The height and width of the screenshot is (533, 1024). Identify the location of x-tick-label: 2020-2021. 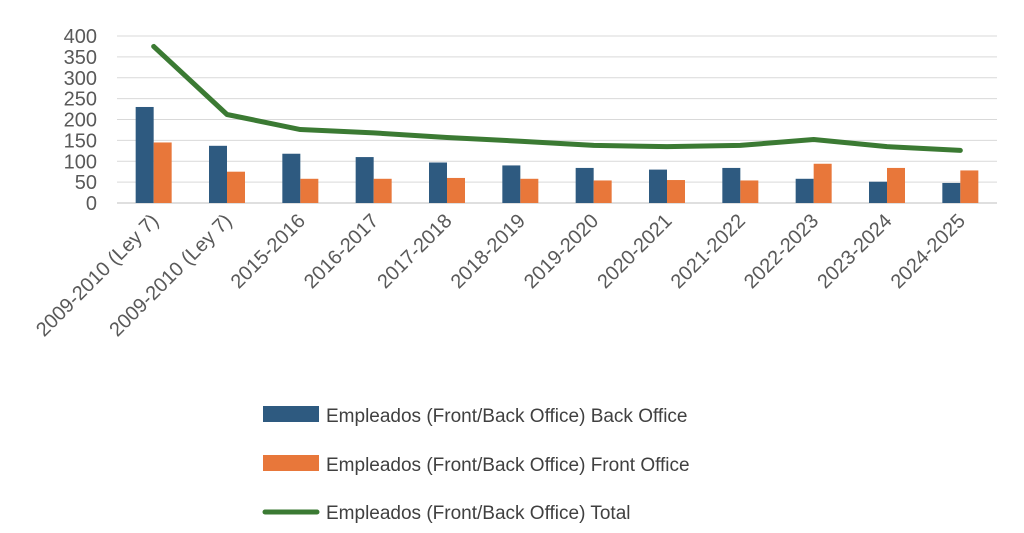
(634, 251).